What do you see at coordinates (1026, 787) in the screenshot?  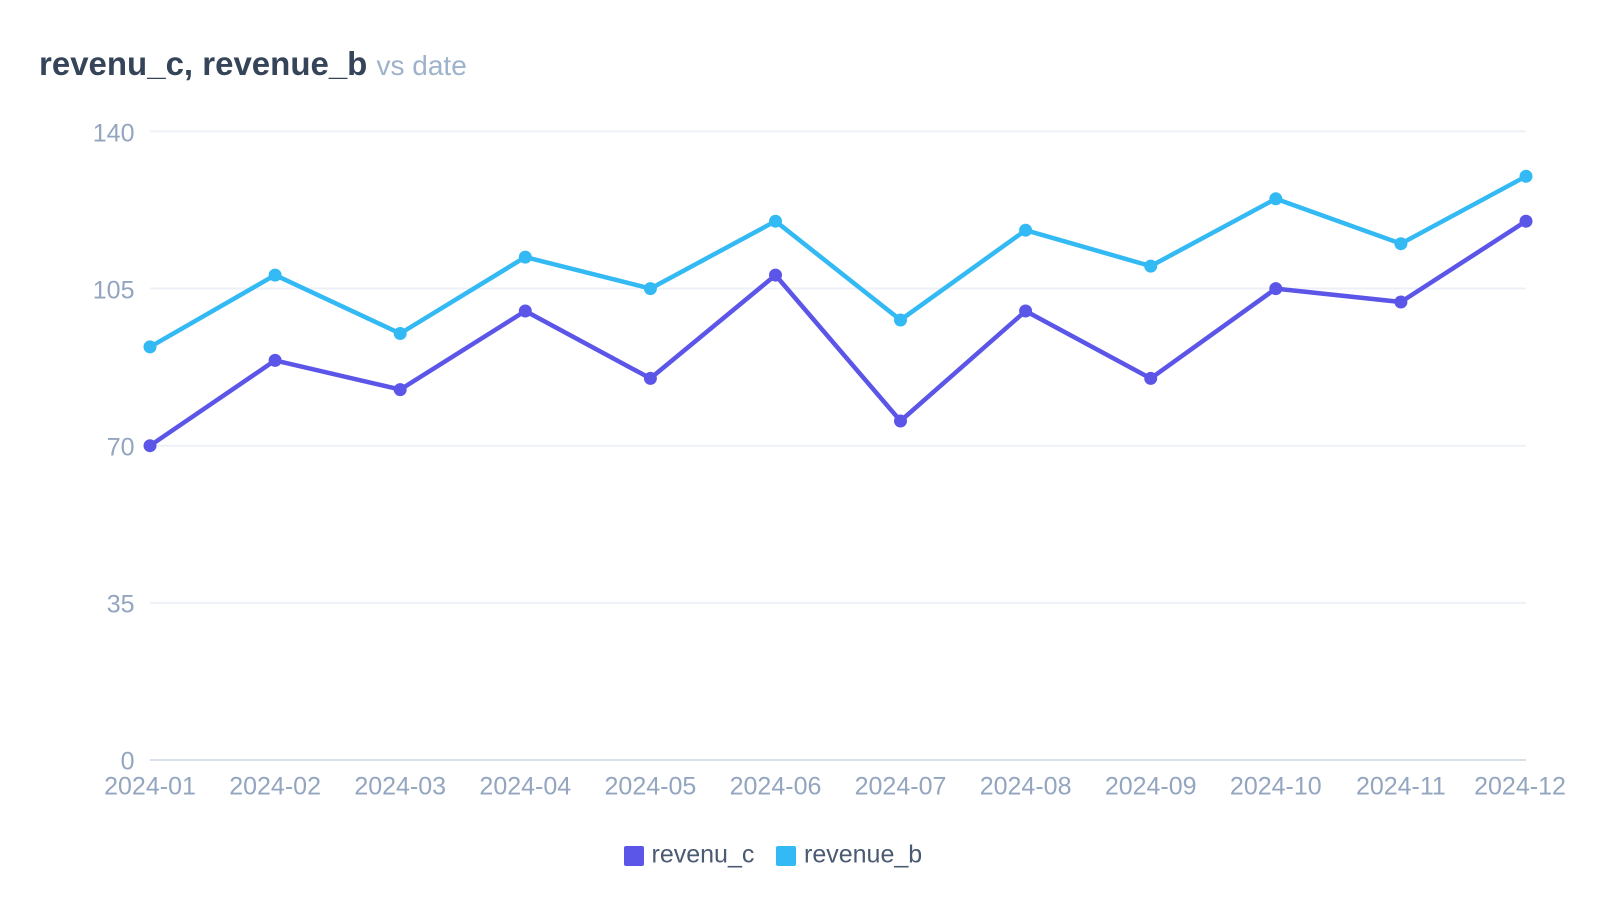 I see `svg-text: 2024-08` at bounding box center [1026, 787].